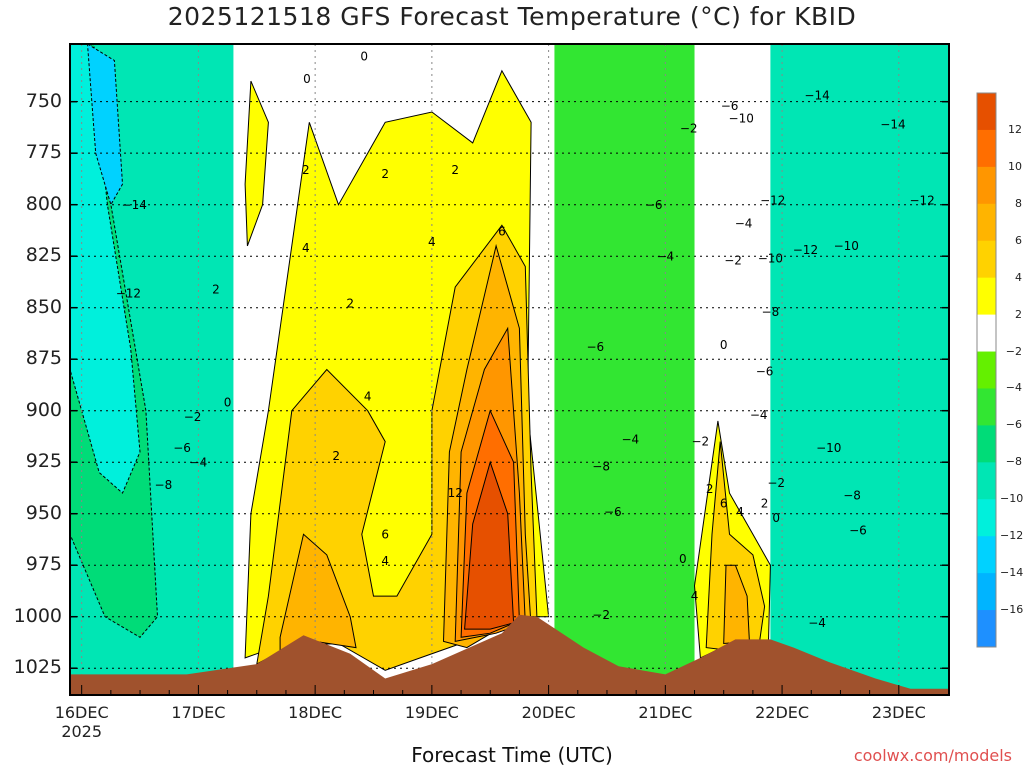 The width and height of the screenshot is (1024, 768). I want to click on contour-label-46: −6, so click(765, 372).